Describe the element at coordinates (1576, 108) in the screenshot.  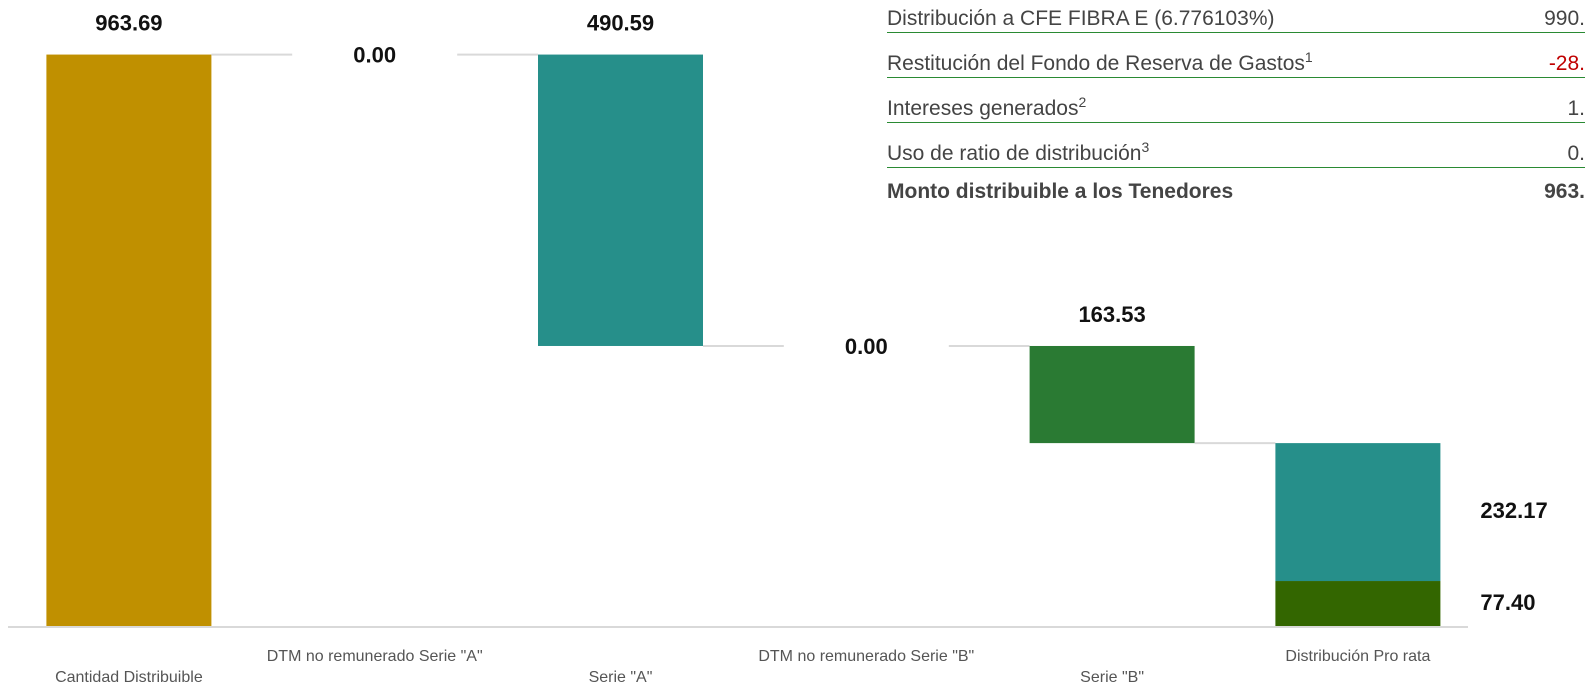
I see `row-value: 1.` at that location.